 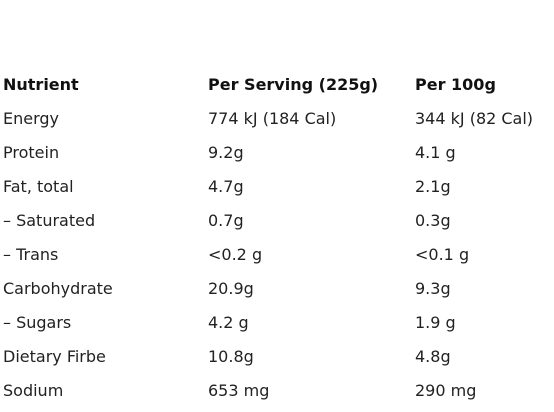 I want to click on nutrient-name: Protein, so click(x=31, y=152).